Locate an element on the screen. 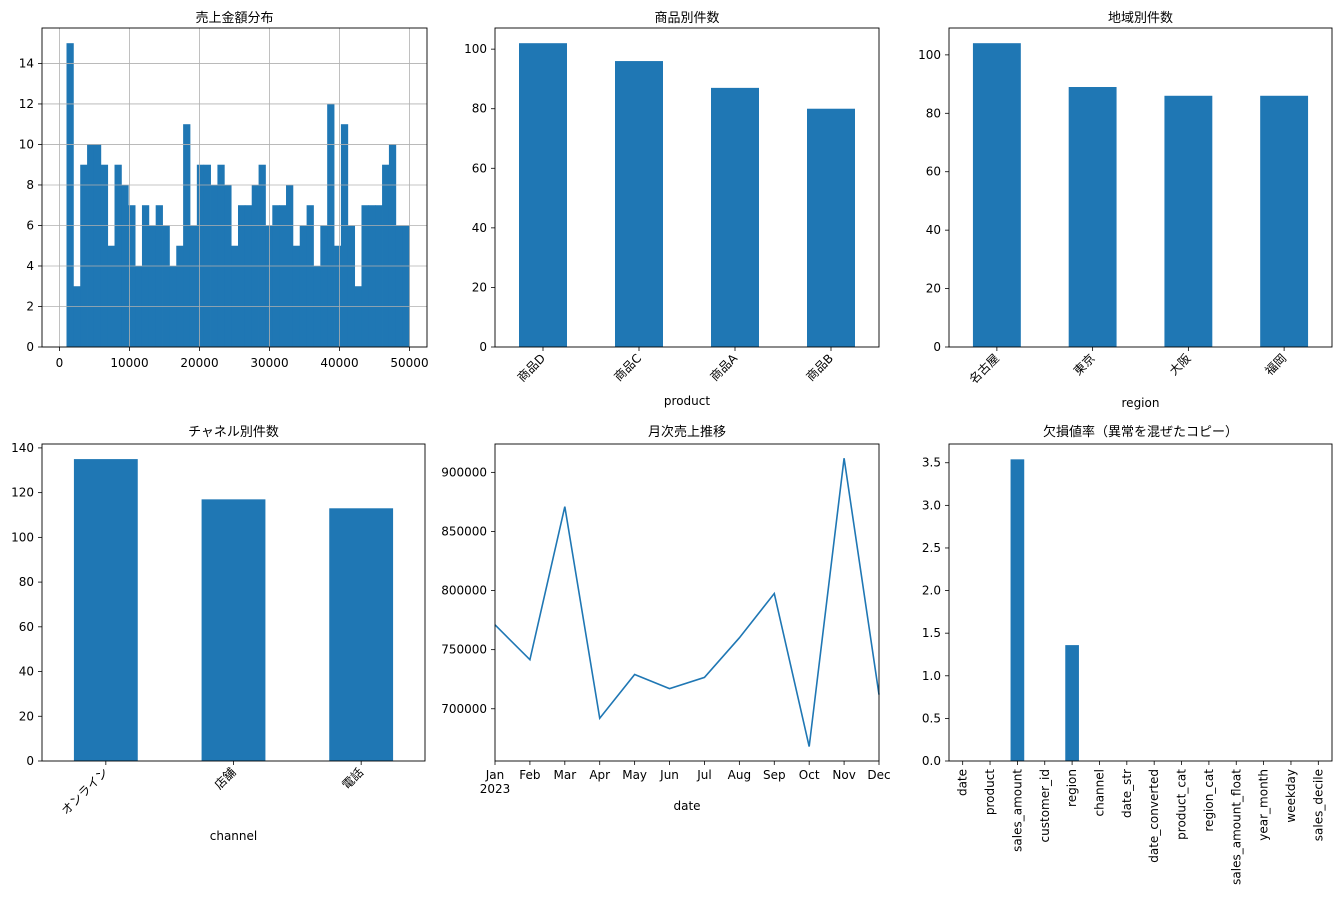 The image size is (1340, 898). chart-title: 月次売上推移 is located at coordinates (687, 432).